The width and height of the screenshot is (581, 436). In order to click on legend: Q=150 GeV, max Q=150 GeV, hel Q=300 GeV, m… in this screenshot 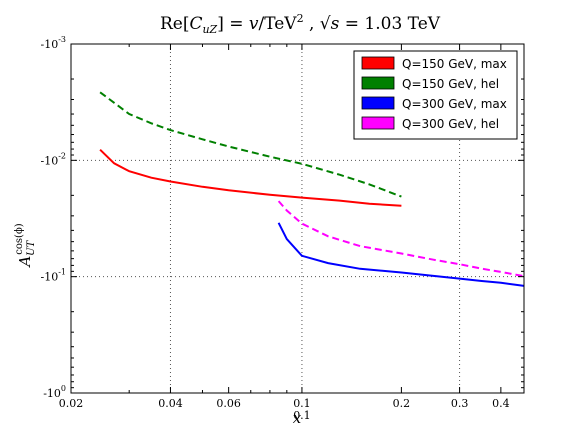, I will do `click(435, 95)`.